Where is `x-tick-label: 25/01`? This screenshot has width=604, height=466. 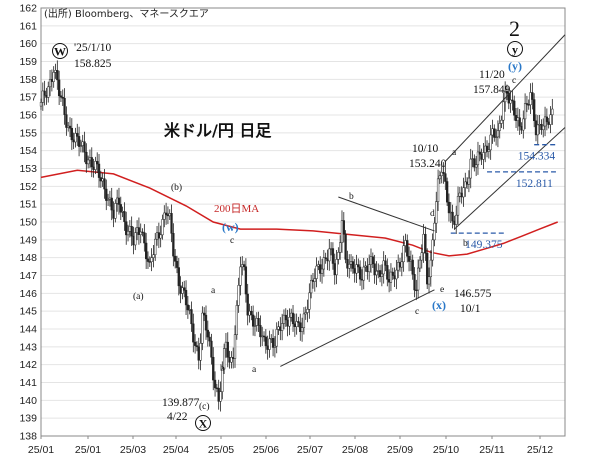 x-tick-label: 25/01 is located at coordinates (88, 450).